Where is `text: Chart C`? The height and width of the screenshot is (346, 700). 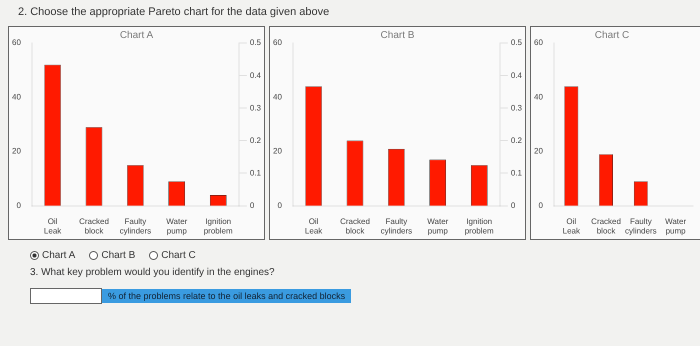
text: Chart C is located at coordinates (178, 255).